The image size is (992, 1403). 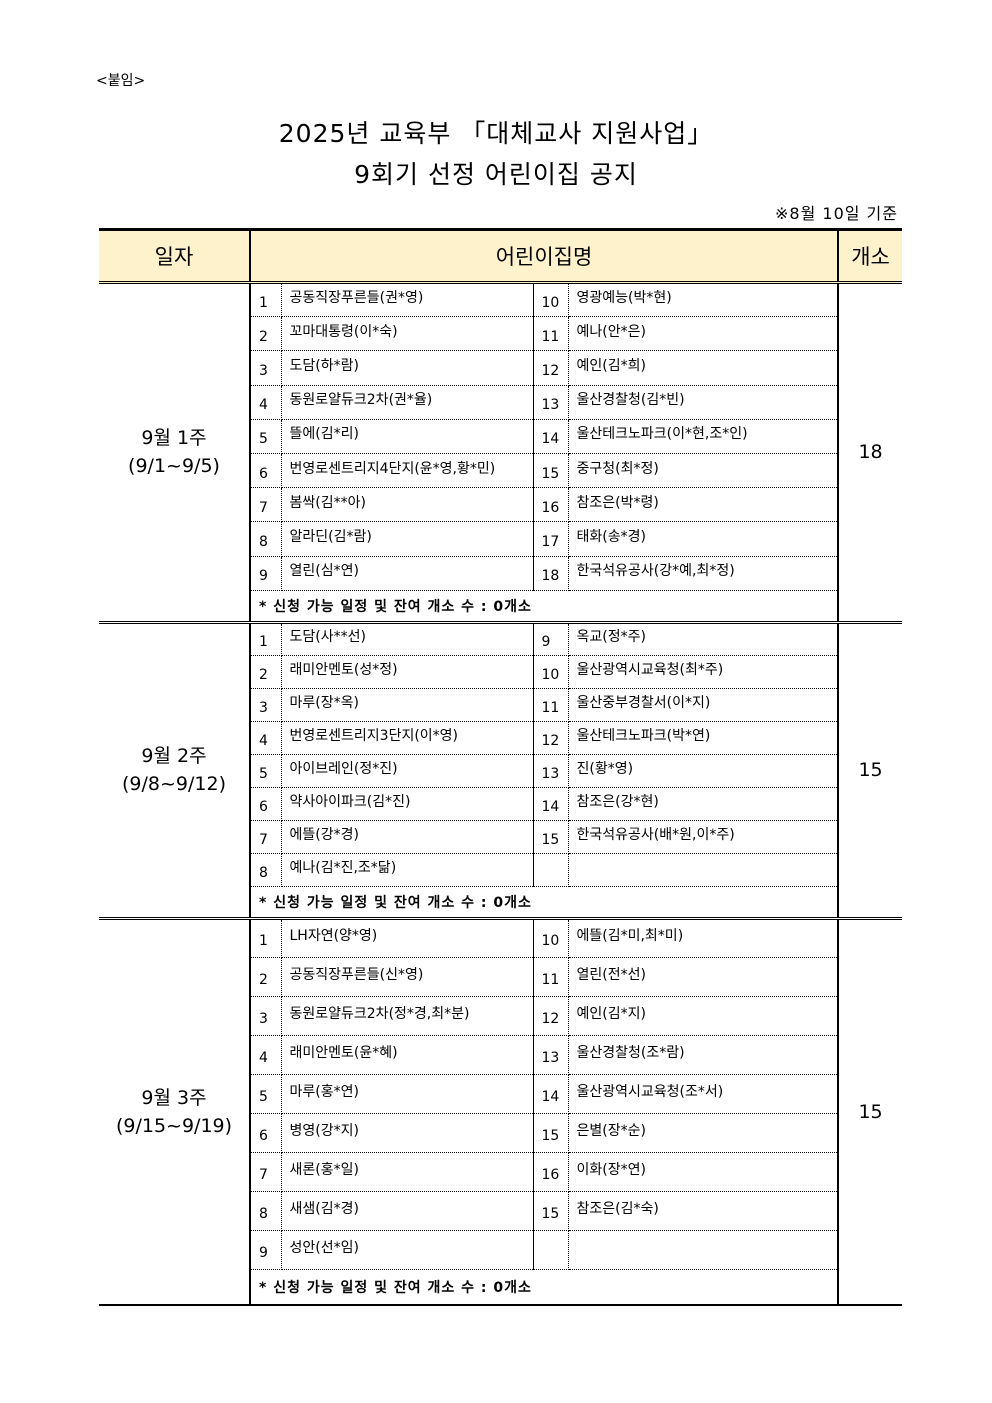 I want to click on daycare-name: 새샘(김*경), so click(x=407, y=1211).